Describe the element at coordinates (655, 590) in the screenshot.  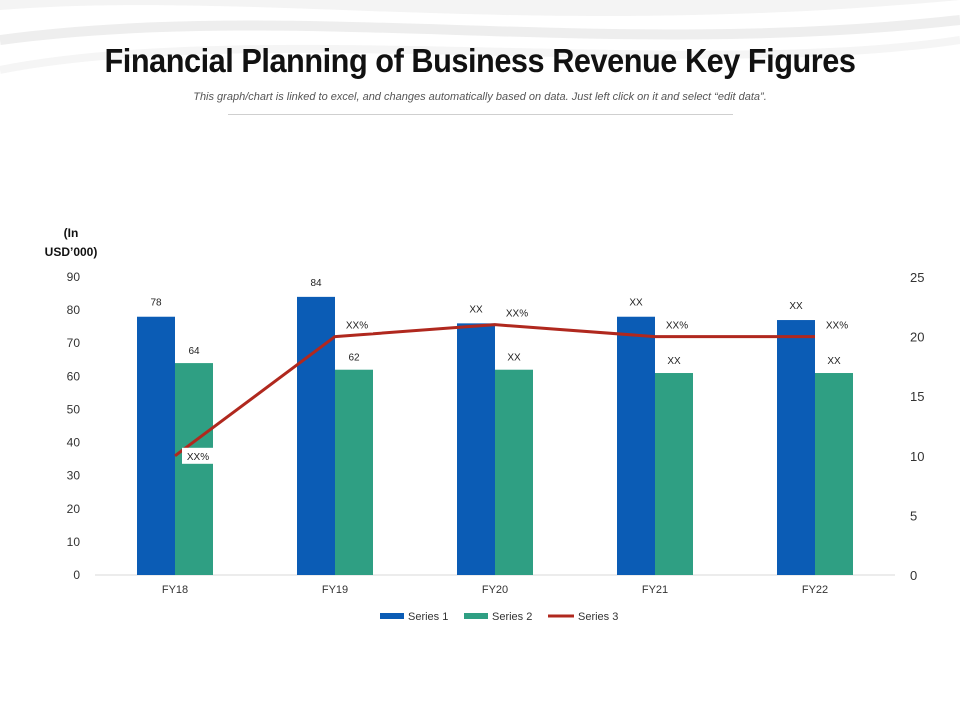
I see `x-axis-tick-label: FY21` at that location.